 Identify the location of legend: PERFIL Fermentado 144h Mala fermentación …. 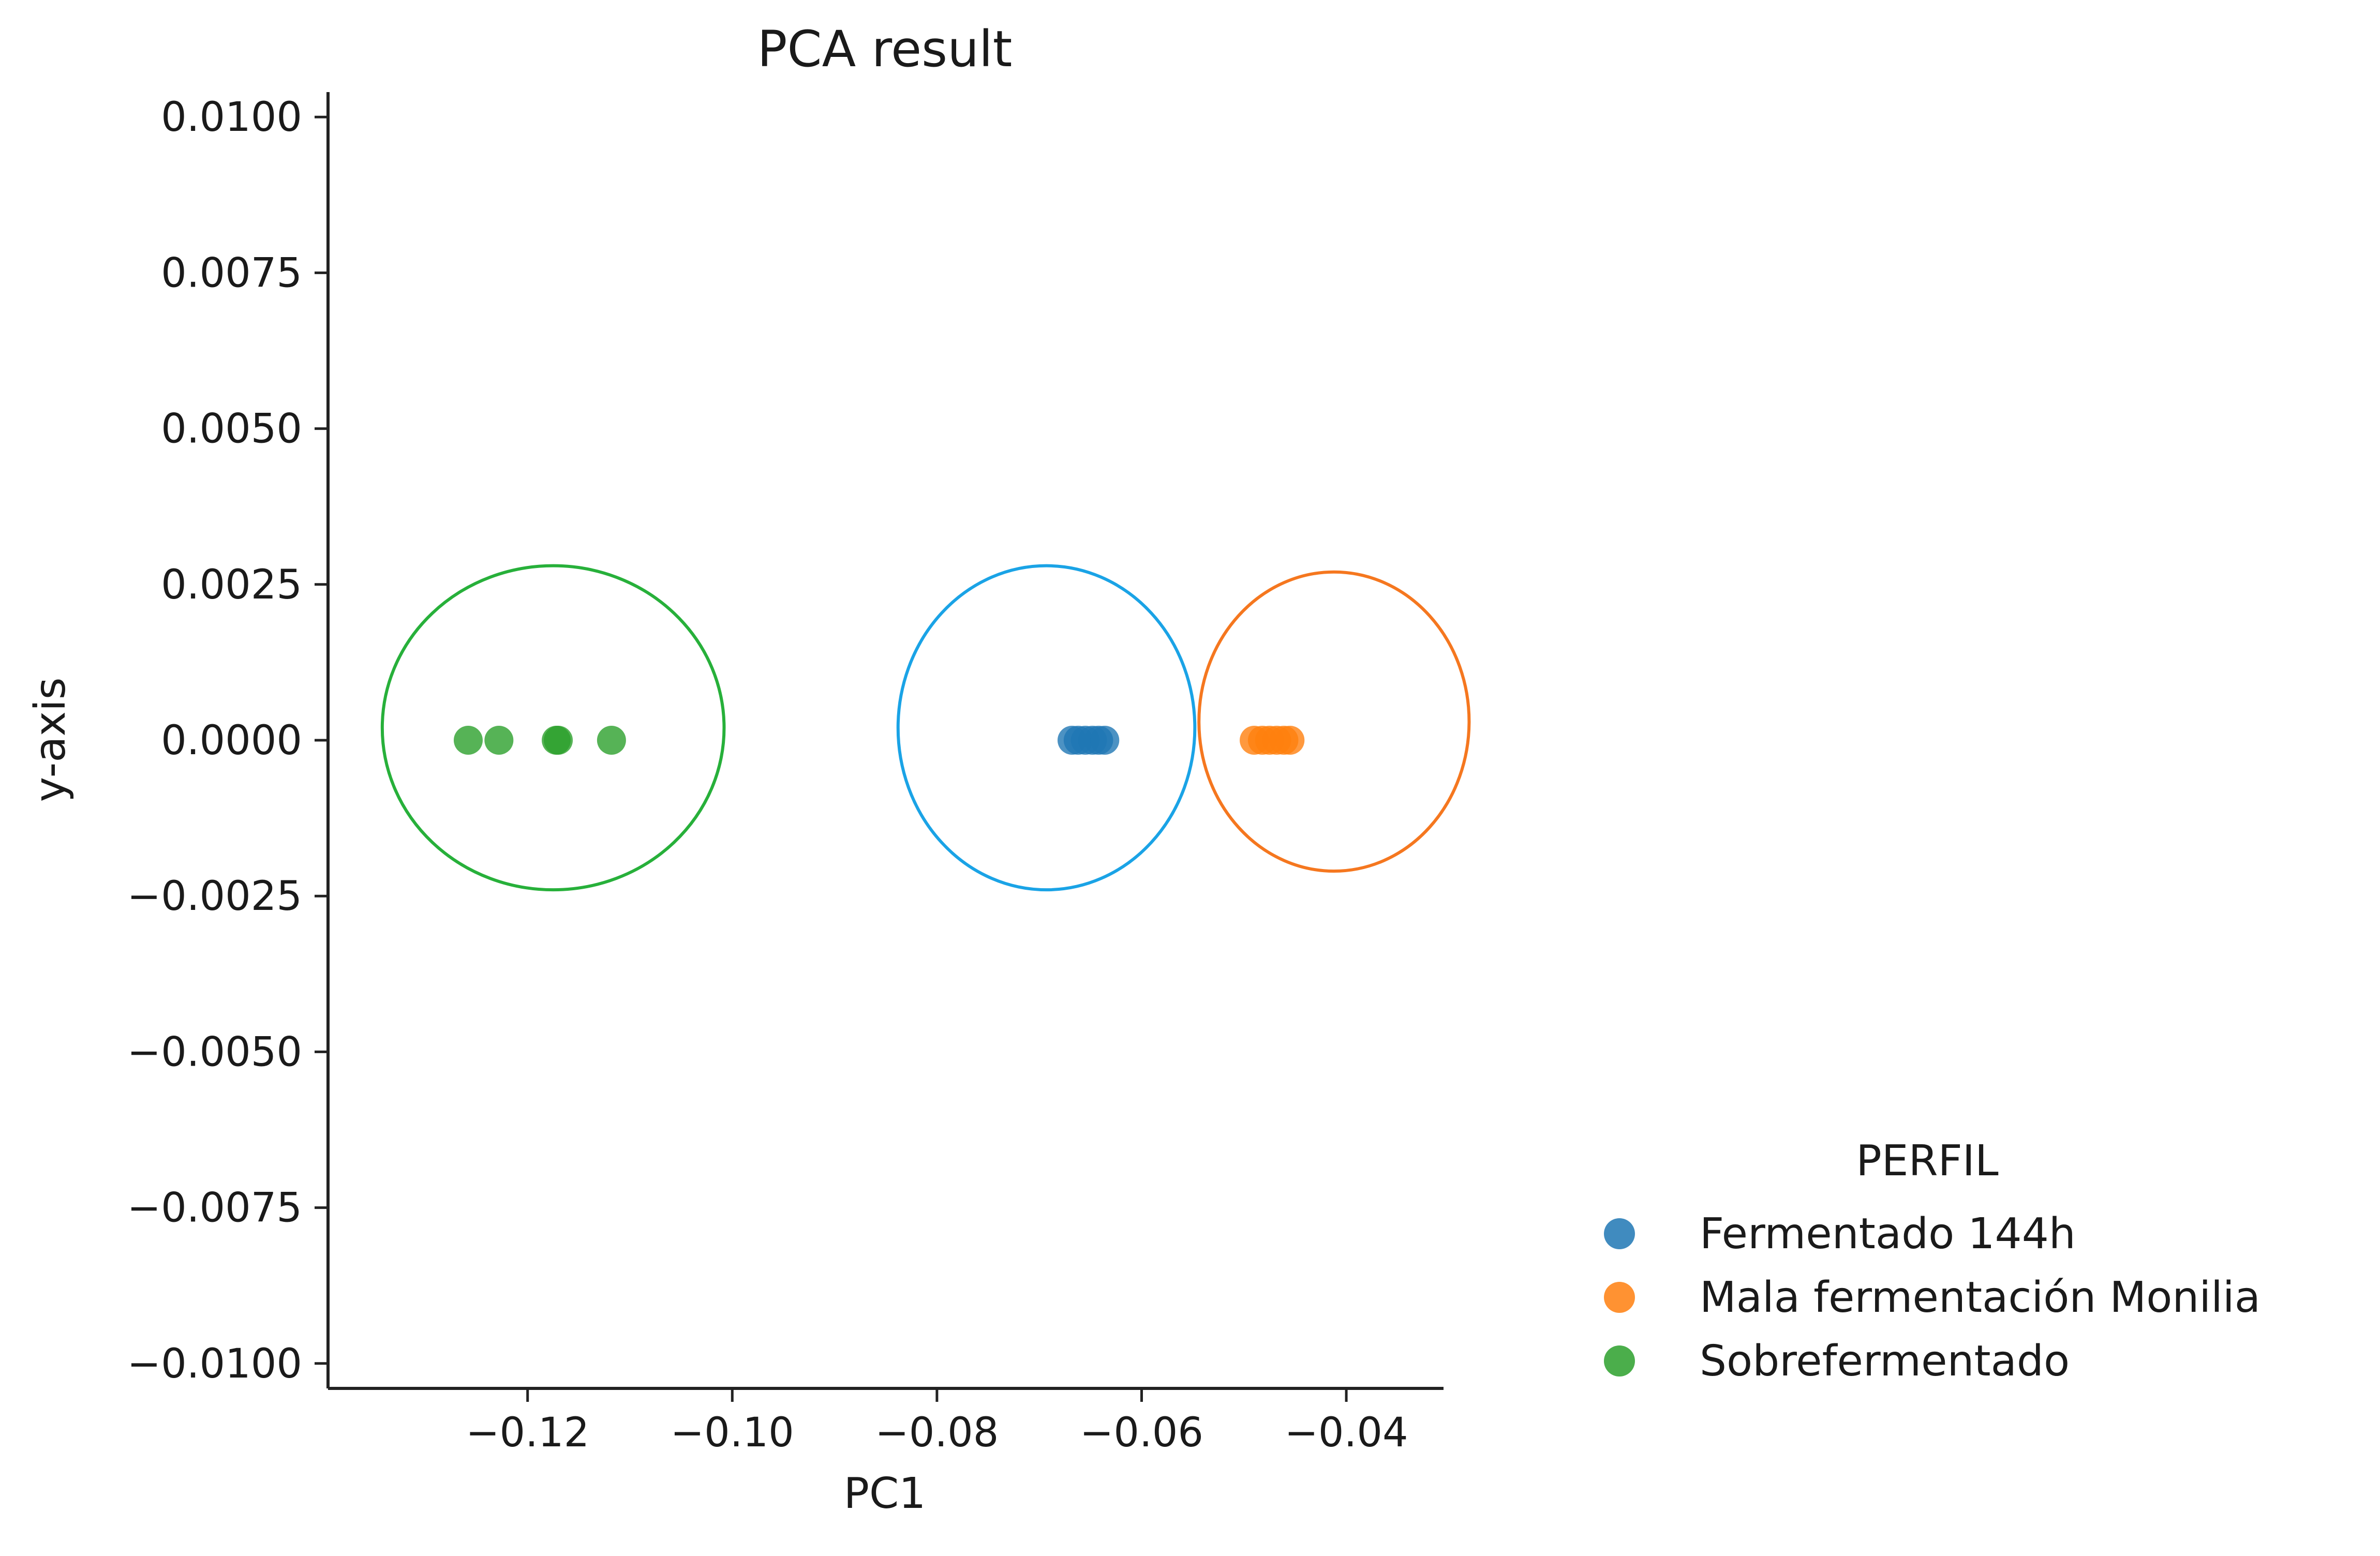
(1932, 1261).